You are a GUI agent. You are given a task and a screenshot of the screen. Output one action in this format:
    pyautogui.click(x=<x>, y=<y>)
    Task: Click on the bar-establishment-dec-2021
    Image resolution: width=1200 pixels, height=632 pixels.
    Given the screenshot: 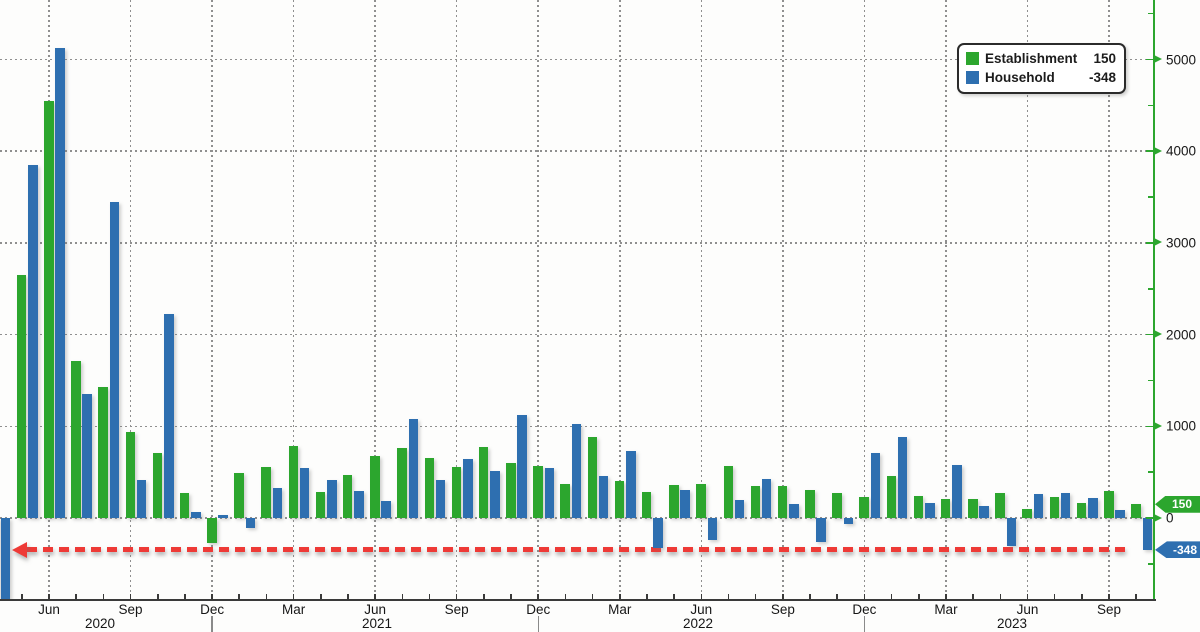 What is the action you would take?
    pyautogui.click(x=538, y=492)
    